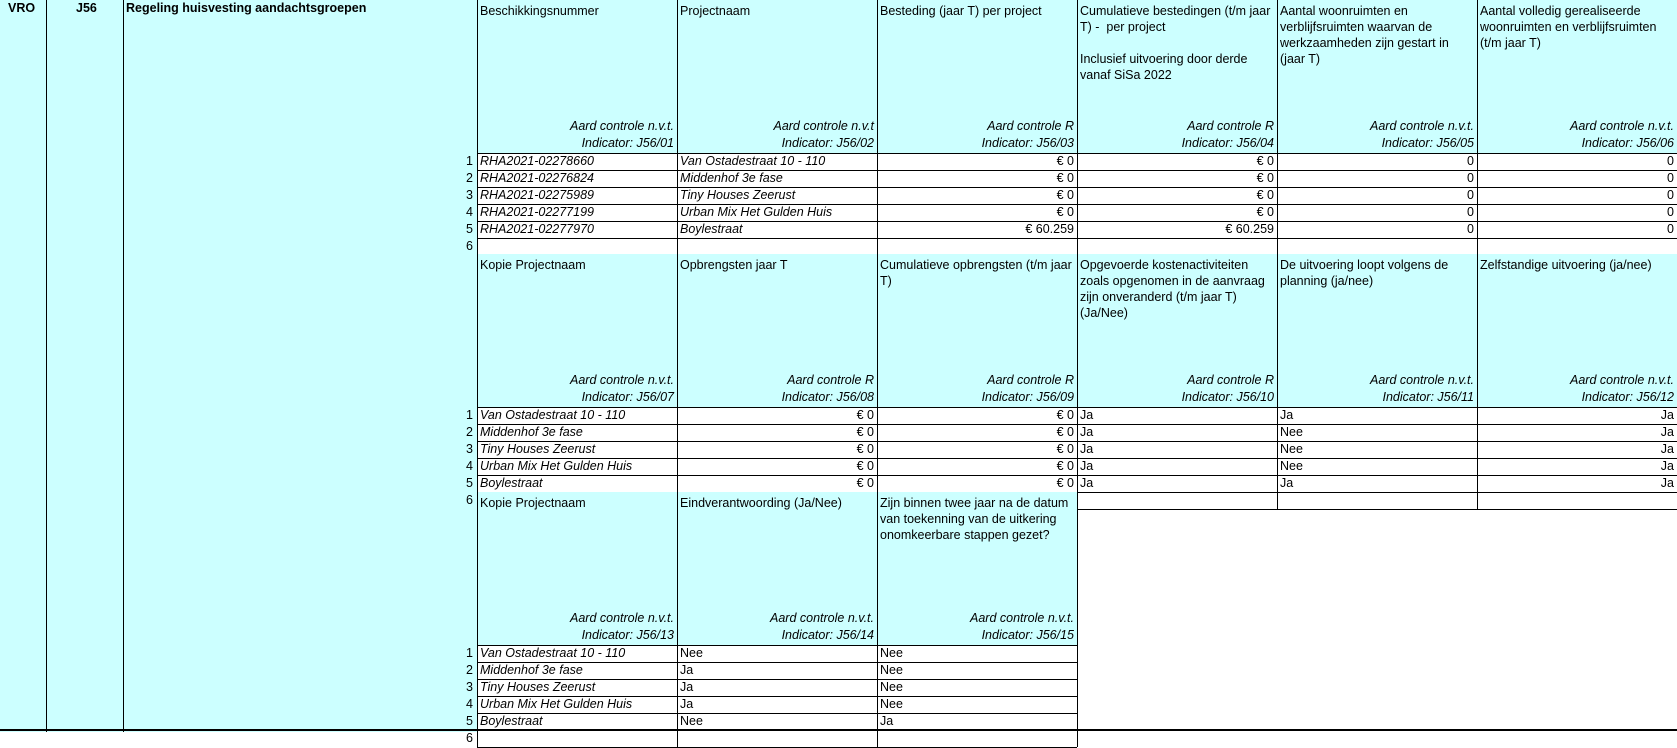 The height and width of the screenshot is (748, 1677). I want to click on row-number: 1, so click(469, 415).